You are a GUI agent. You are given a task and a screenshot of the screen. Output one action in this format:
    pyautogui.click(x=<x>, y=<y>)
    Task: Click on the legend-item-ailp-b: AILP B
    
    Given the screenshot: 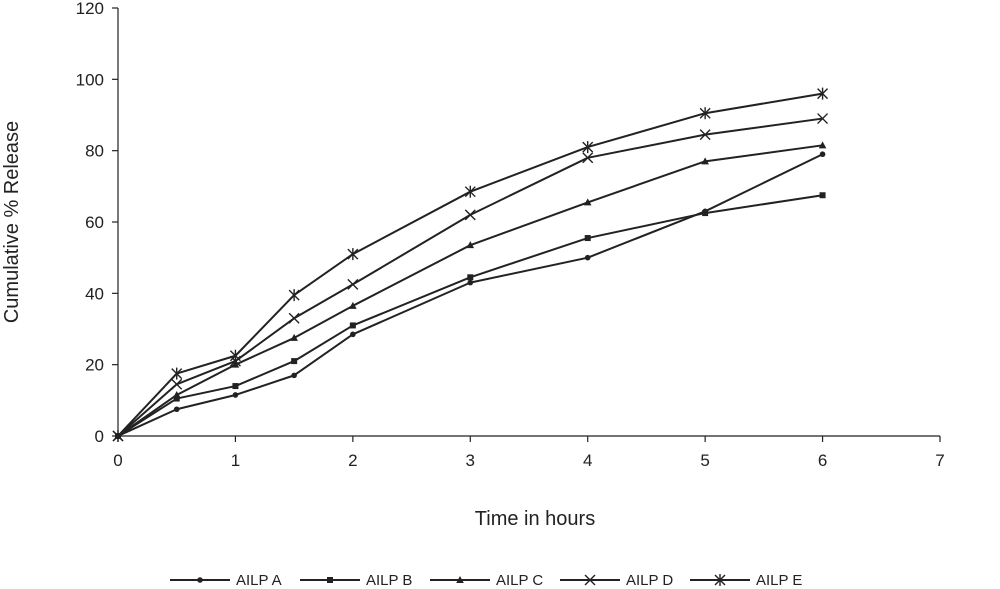 What is the action you would take?
    pyautogui.click(x=356, y=580)
    